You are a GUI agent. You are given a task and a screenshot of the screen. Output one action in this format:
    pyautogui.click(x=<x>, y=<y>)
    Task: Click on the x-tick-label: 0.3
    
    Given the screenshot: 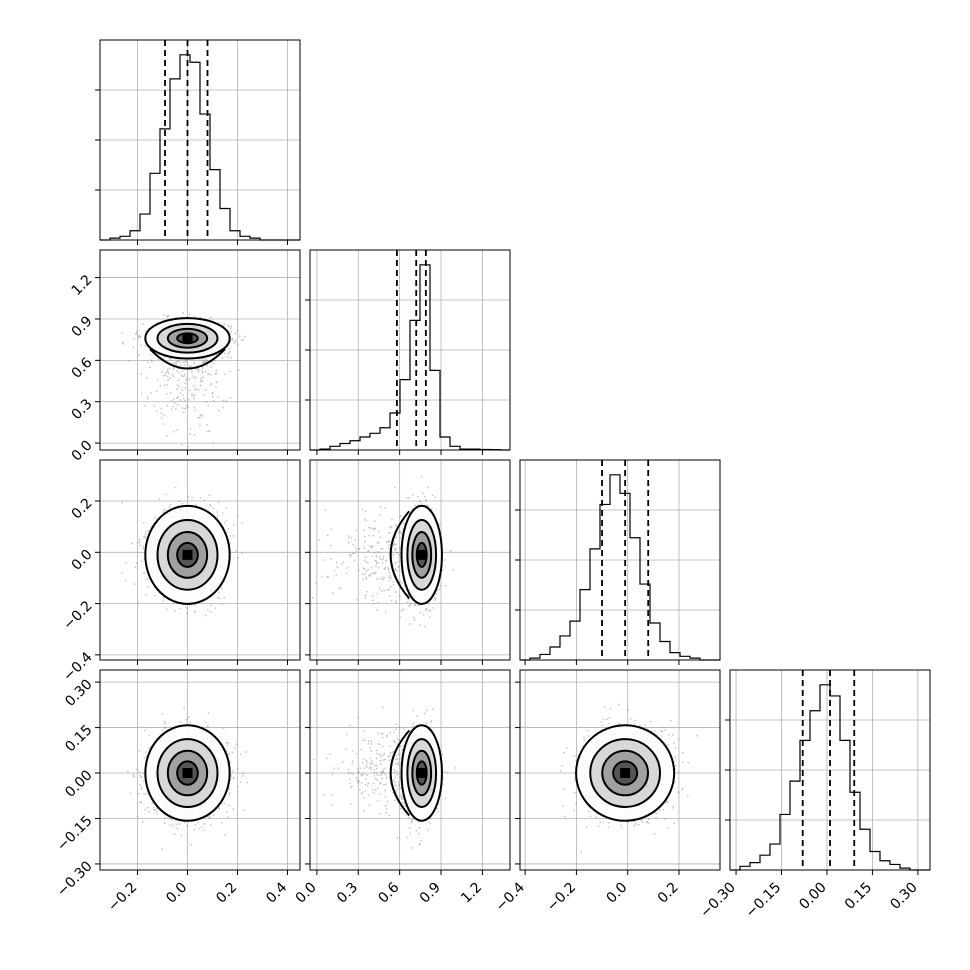 What is the action you would take?
    pyautogui.click(x=347, y=893)
    